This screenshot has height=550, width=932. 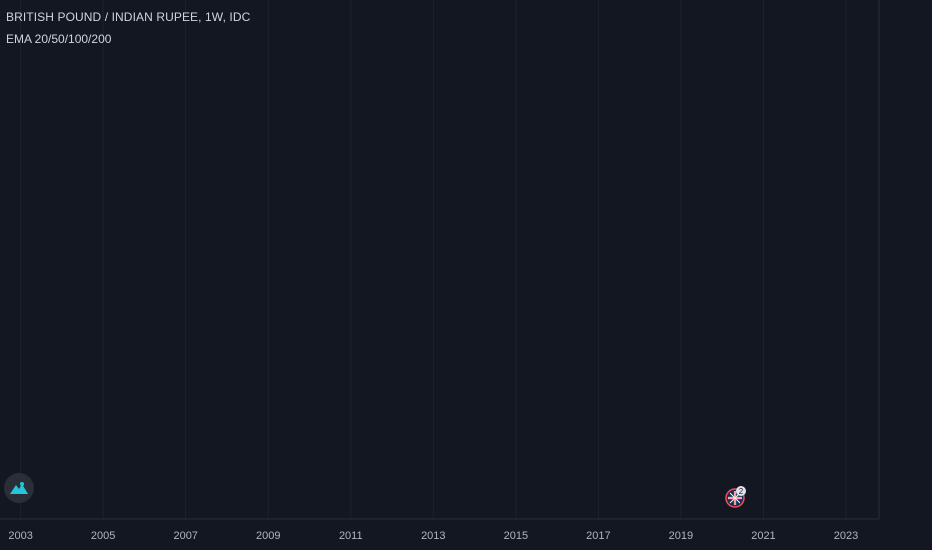 I want to click on indicator-legend: EMA 20/50/100/200, so click(x=59, y=39).